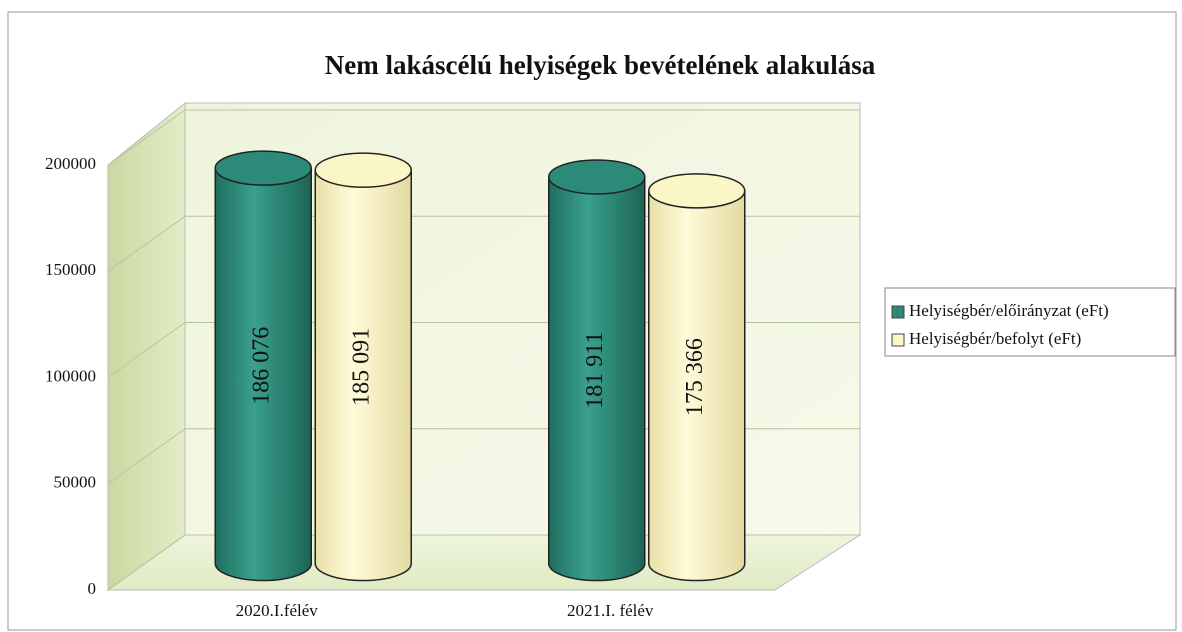 The width and height of the screenshot is (1182, 632). I want to click on y-tick-label: 200000, so click(70, 163).